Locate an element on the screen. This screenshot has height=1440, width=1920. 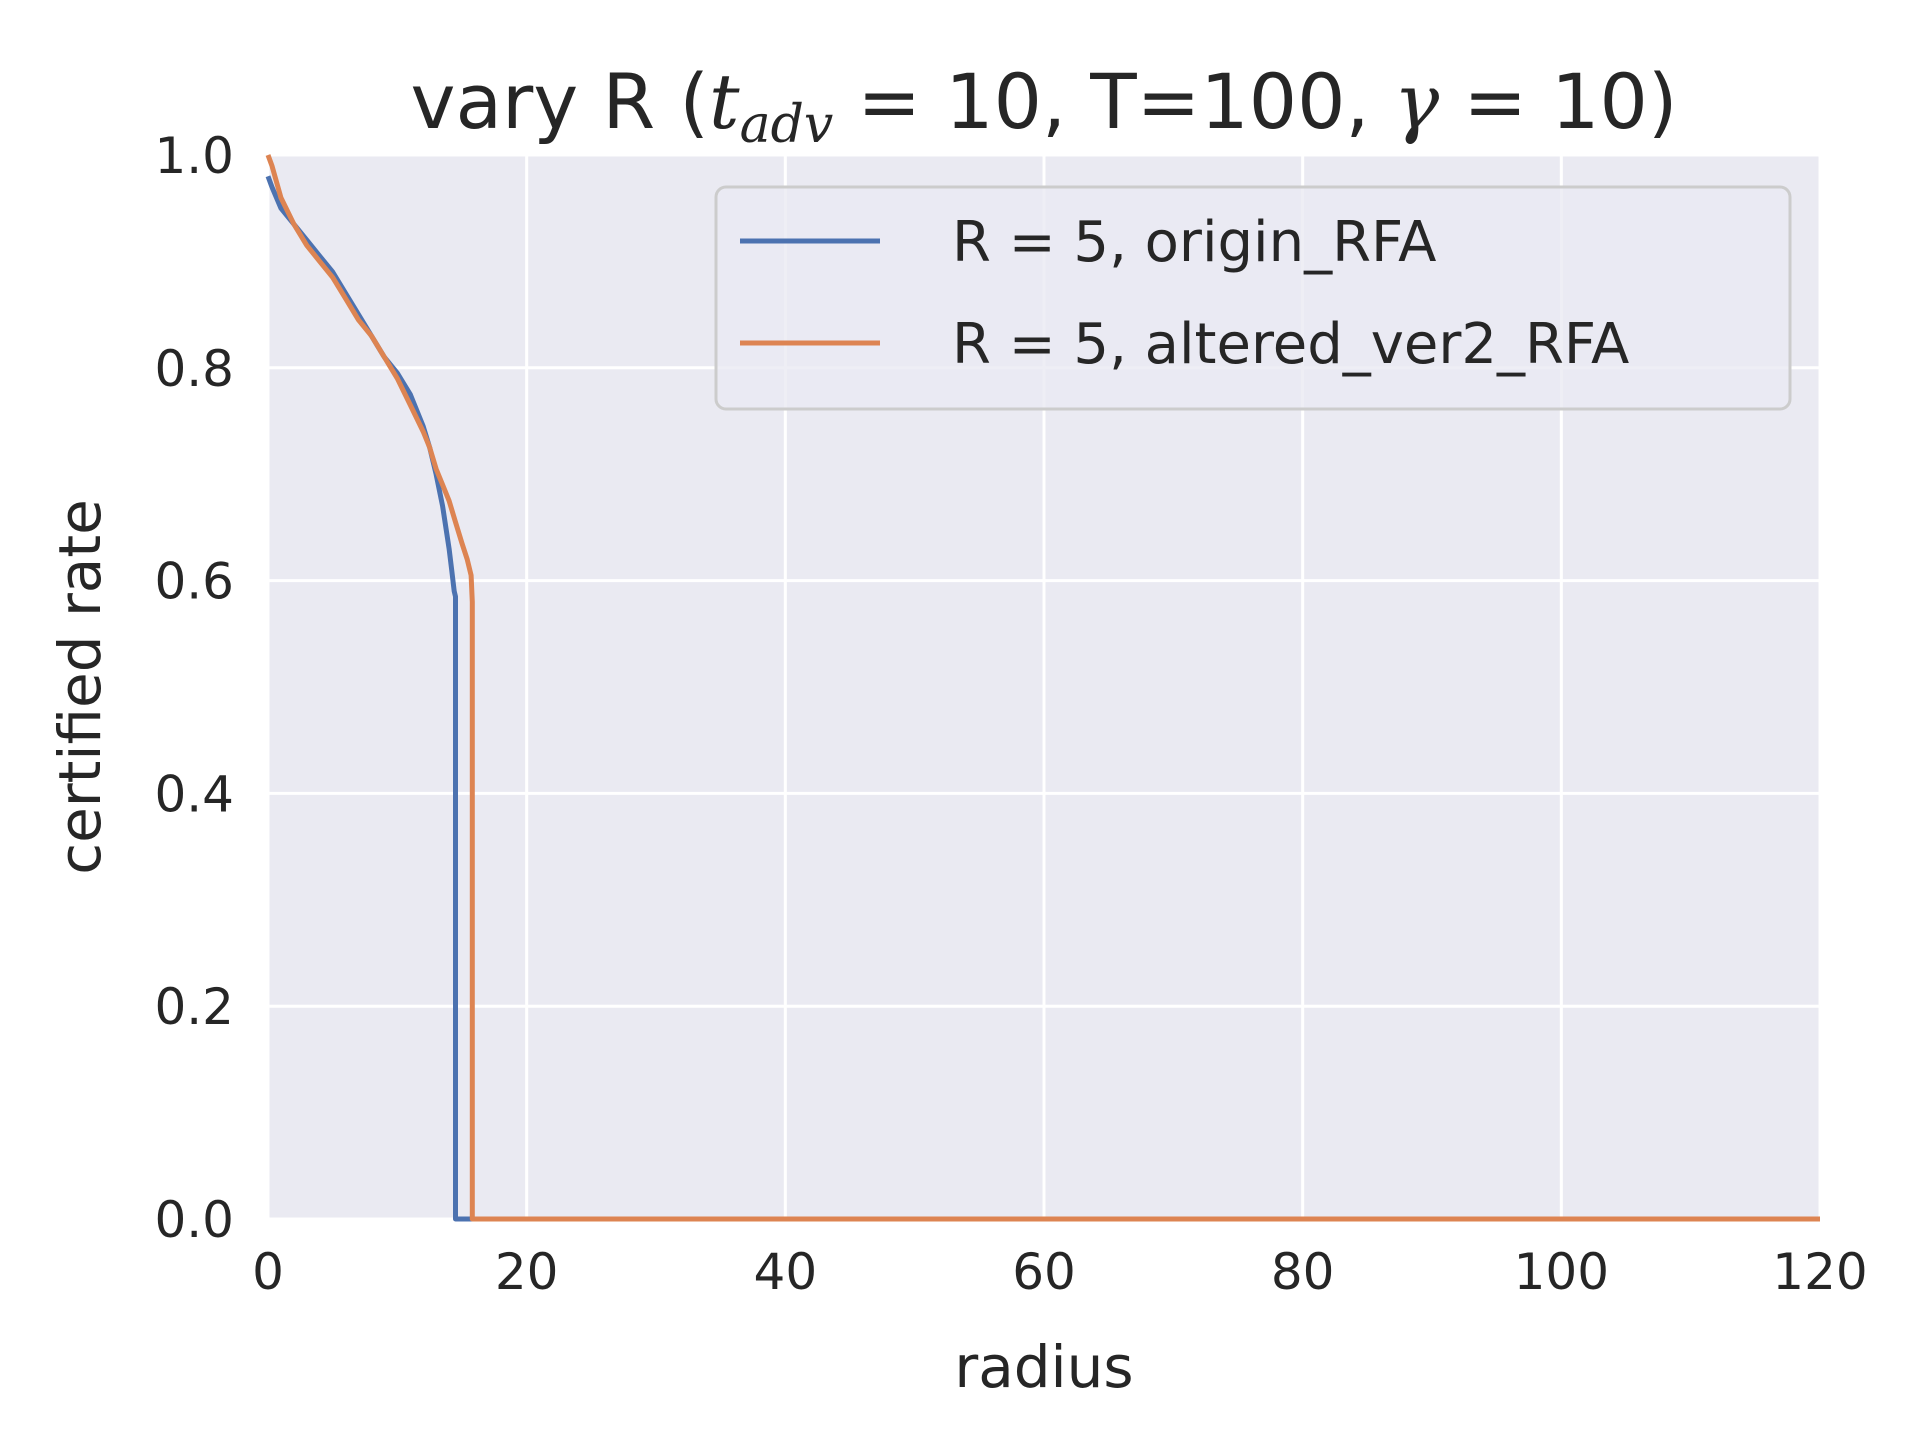
y-tick-label: 0.2 is located at coordinates (194, 1007).